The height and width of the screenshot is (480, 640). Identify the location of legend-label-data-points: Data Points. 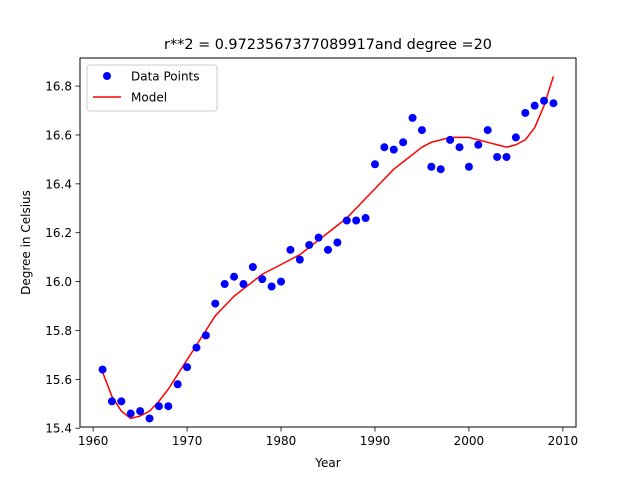
(165, 77).